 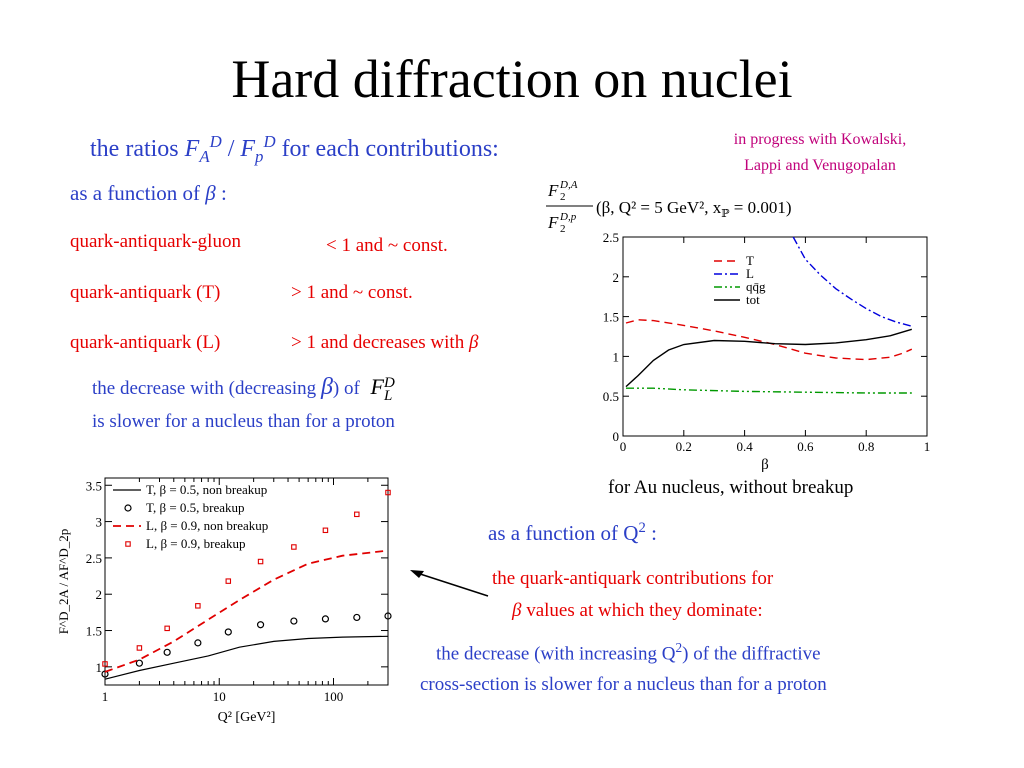 What do you see at coordinates (269, 141) in the screenshot?
I see `ratio-D2-sup: D` at bounding box center [269, 141].